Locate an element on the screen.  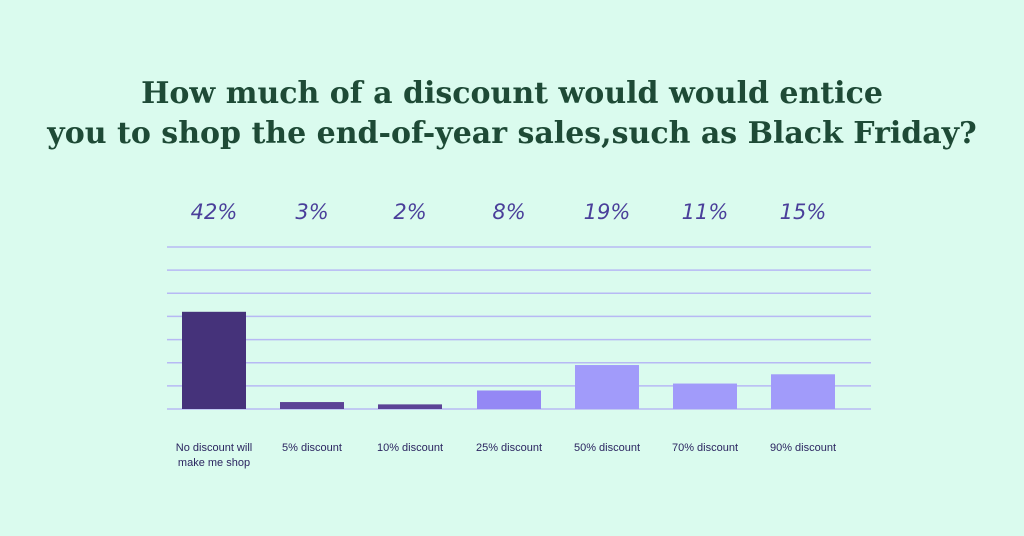
category-label-line: 90% discount is located at coordinates (803, 448).